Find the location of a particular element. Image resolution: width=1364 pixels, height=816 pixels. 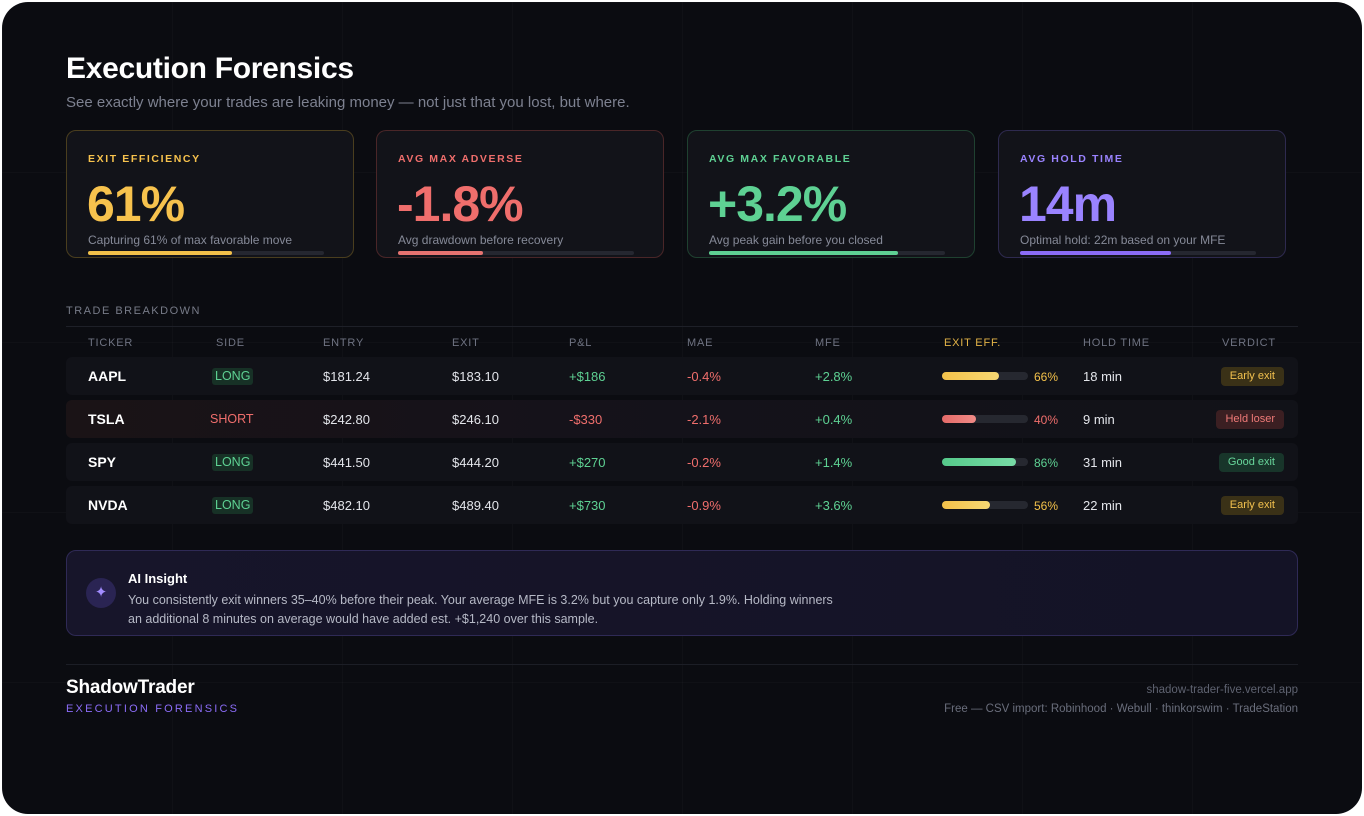

card-label: EXIT EFFICIENCY is located at coordinates (144, 159).